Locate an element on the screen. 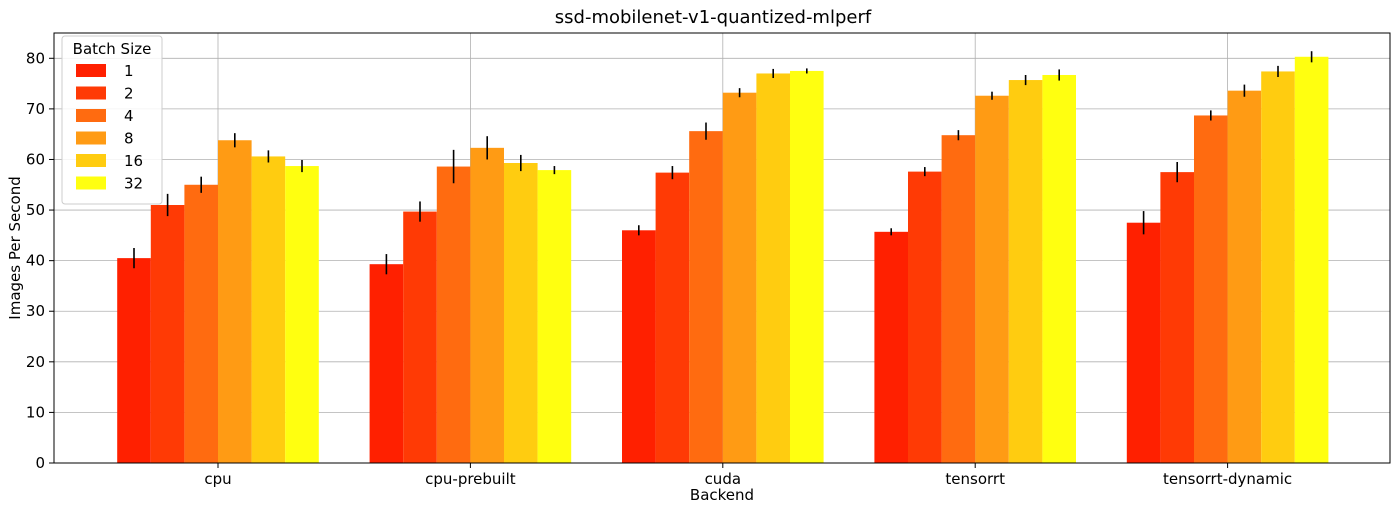 Image resolution: width=1400 pixels, height=512 pixels. legend-label: 2 is located at coordinates (129, 94).